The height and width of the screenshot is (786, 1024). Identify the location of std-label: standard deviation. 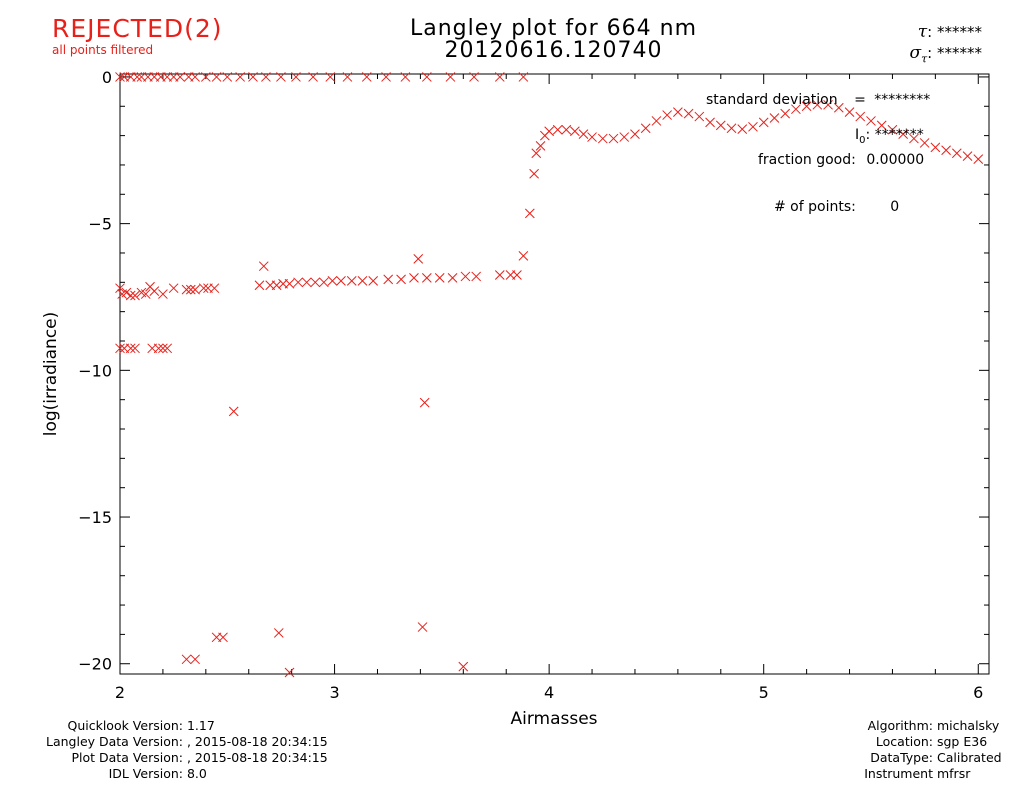
(772, 100).